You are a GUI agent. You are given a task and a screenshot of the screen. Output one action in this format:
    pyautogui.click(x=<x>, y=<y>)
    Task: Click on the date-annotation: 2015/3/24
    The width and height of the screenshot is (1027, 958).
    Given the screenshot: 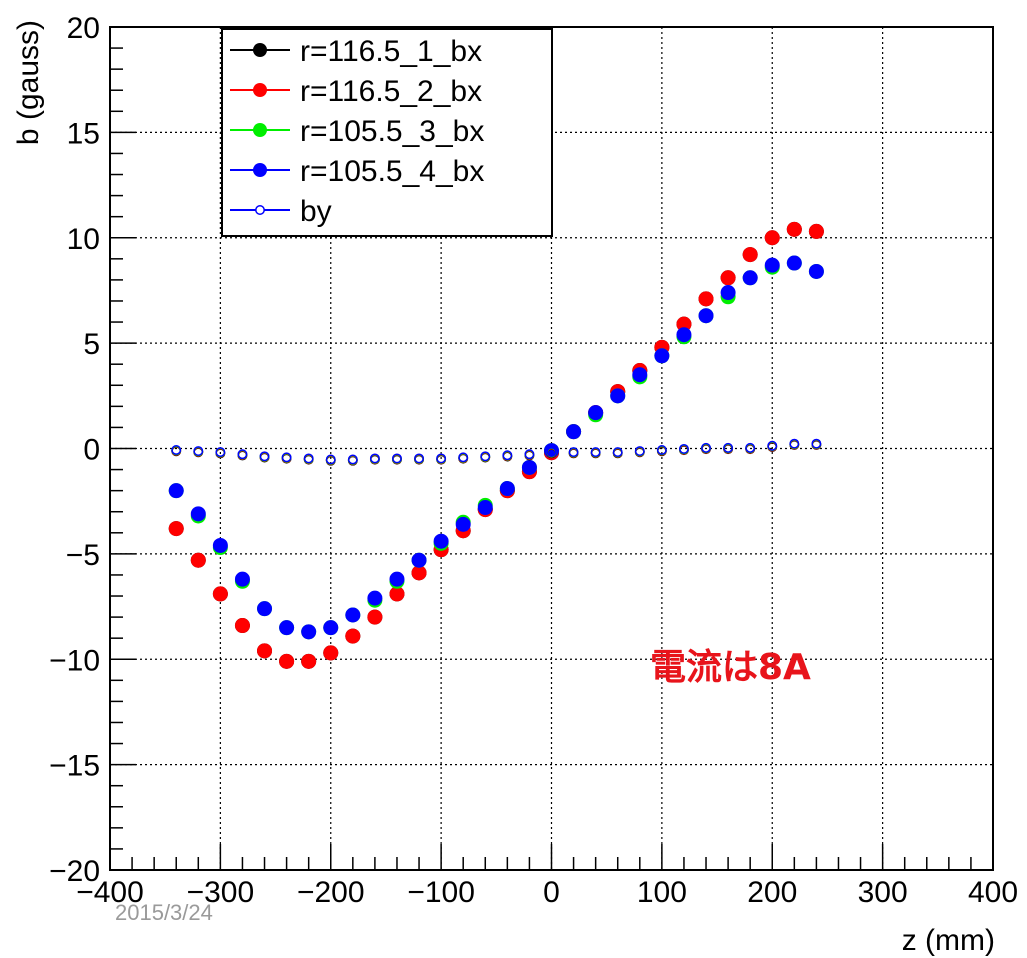 What is the action you would take?
    pyautogui.click(x=164, y=912)
    